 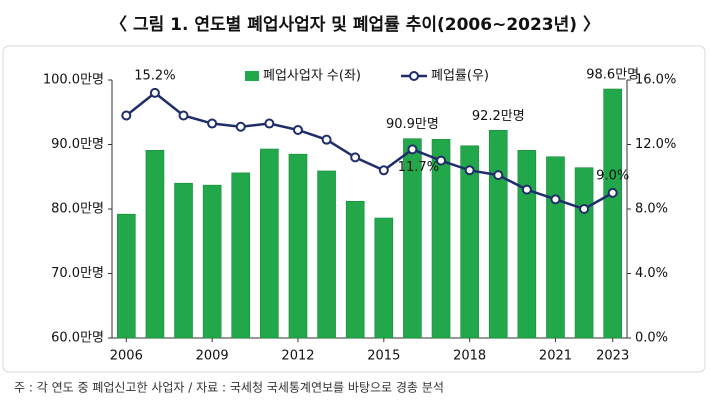 What do you see at coordinates (73, 80) in the screenshot?
I see `y-tick-label: 100.0만명` at bounding box center [73, 80].